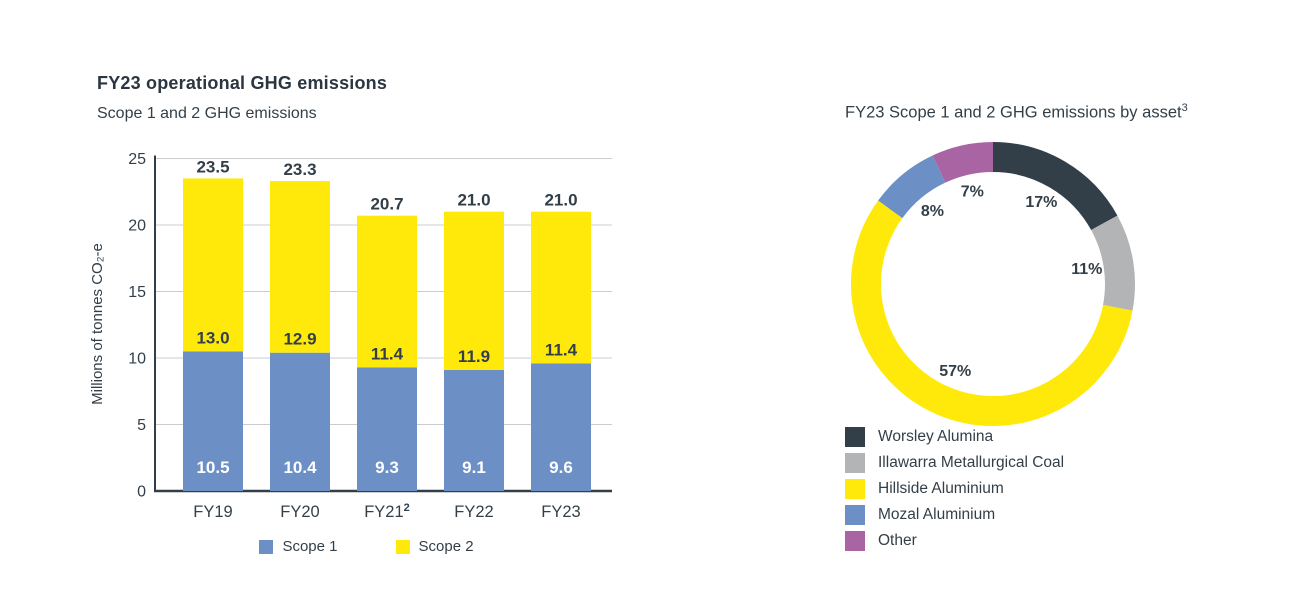 The width and height of the screenshot is (1307, 605). I want to click on hillside-aluminium-swatch, so click(855, 489).